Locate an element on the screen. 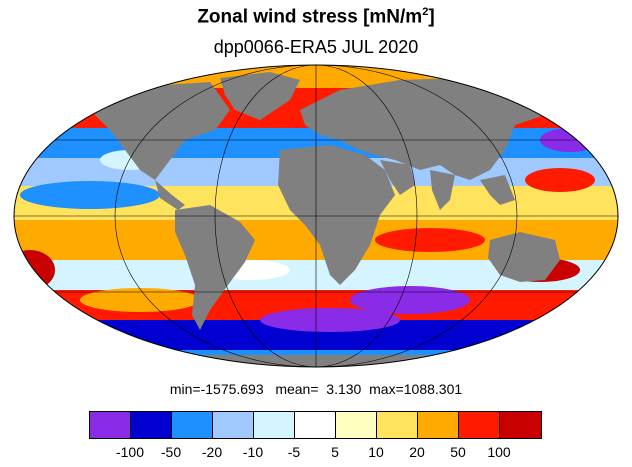 This screenshot has width=632, height=467. south-america is located at coordinates (215, 267).